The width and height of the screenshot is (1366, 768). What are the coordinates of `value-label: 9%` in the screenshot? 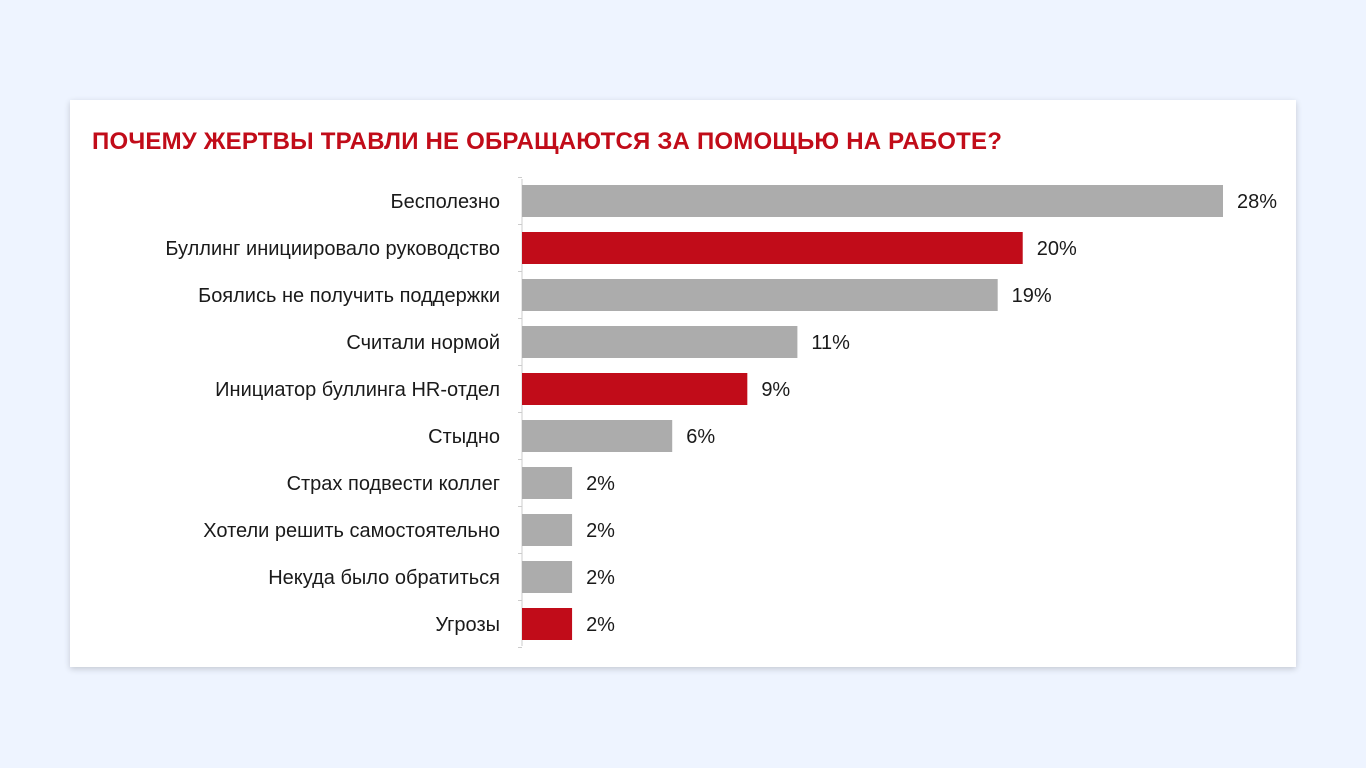 It's located at (775, 390).